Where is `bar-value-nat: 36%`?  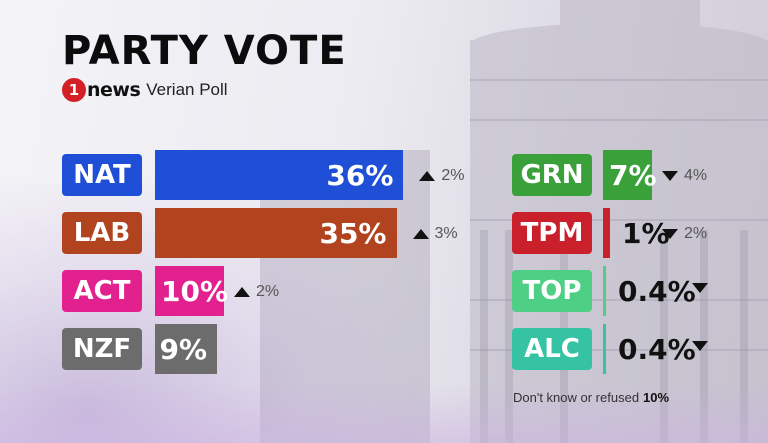 bar-value-nat: 36% is located at coordinates (360, 175).